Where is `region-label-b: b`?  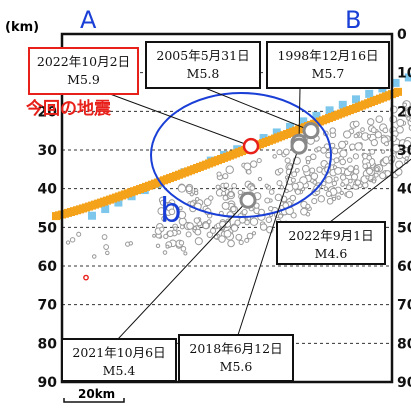
region-label-b: b is located at coordinates (171, 211).